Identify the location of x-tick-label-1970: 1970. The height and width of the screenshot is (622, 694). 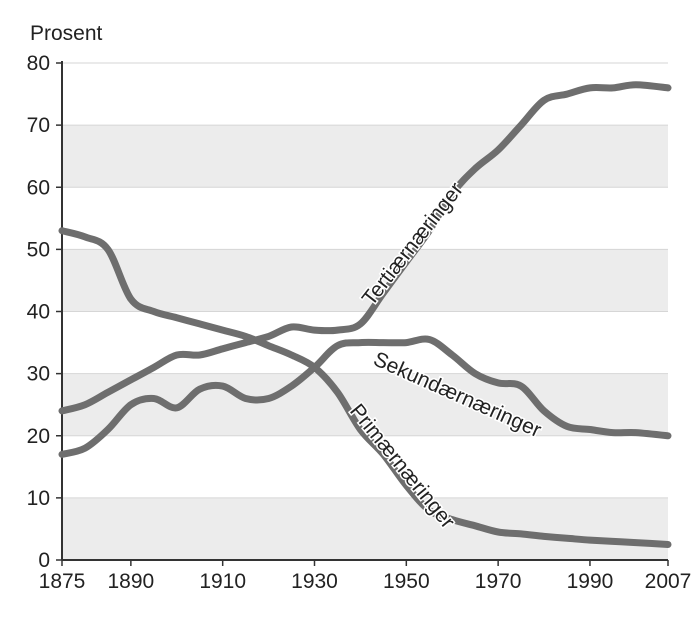
(498, 581).